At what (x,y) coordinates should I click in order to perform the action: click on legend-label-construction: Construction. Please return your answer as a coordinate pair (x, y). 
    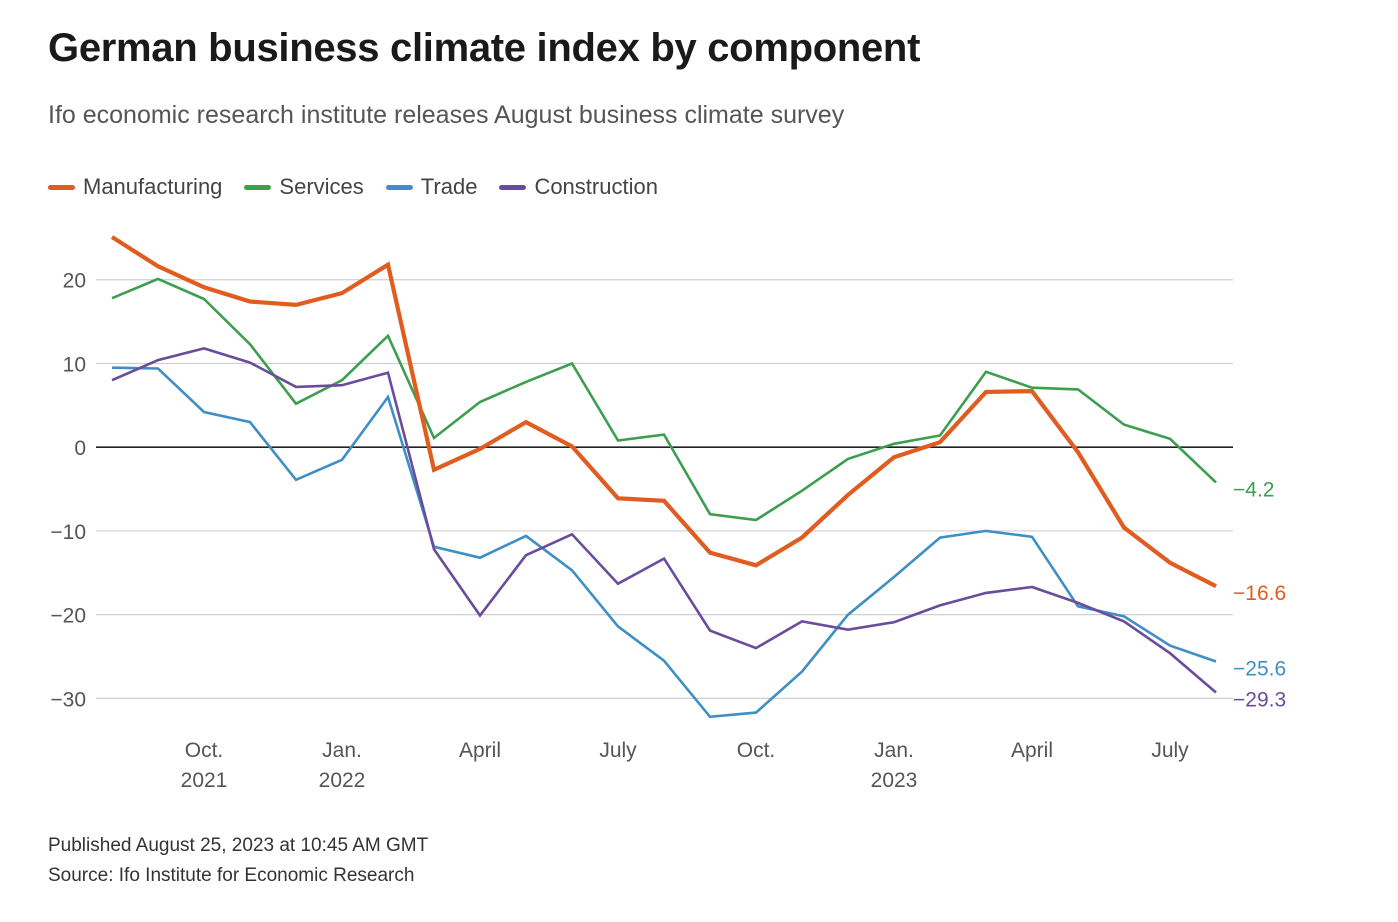
    Looking at the image, I should click on (596, 186).